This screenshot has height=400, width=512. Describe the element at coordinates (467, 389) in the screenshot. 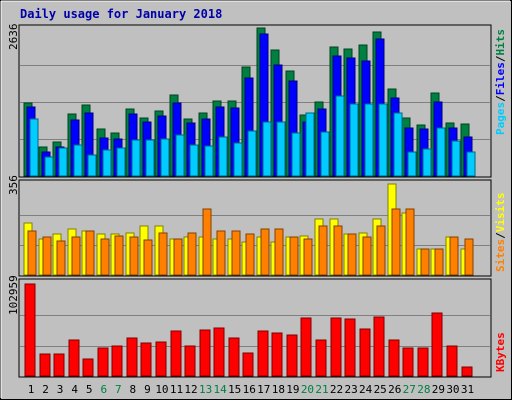

I see `x-tick-label: 31` at that location.